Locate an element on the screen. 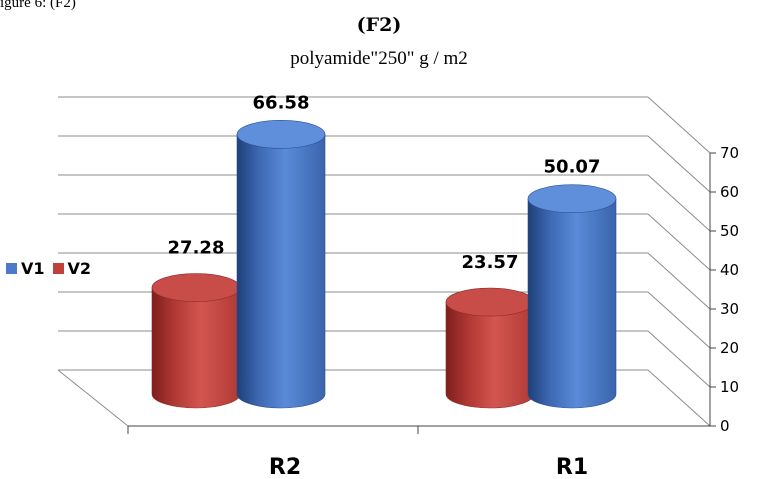 The width and height of the screenshot is (758, 479). data-label-v1-r1: 50.07 is located at coordinates (572, 167).